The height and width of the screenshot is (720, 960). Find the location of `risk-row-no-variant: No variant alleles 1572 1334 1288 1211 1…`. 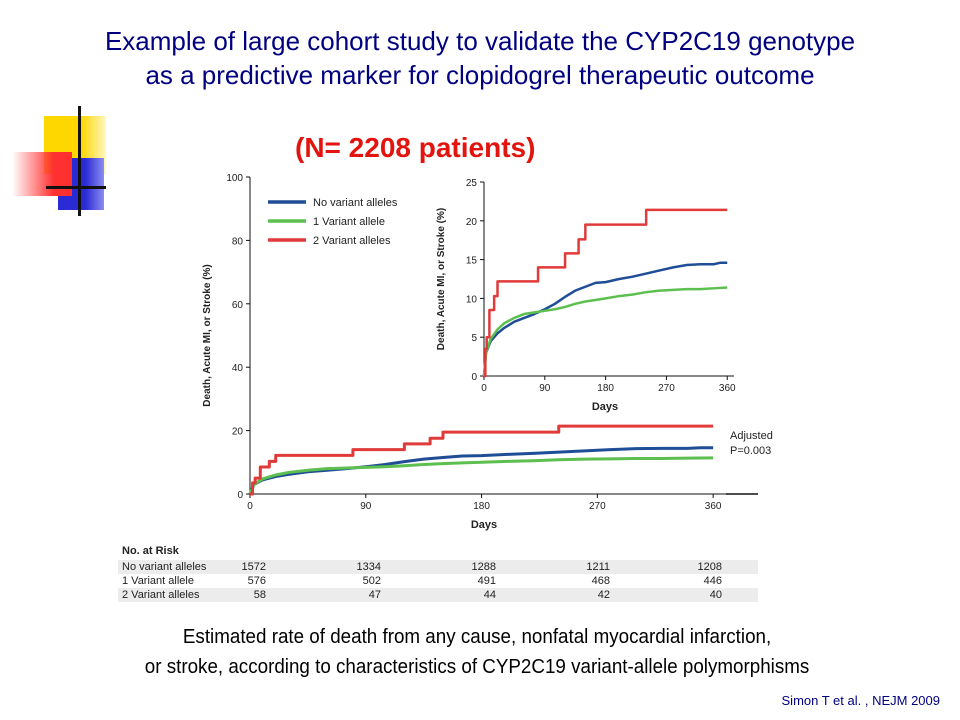

risk-row-no-variant: No variant alleles 1572 1334 1288 1211 1… is located at coordinates (438, 567).